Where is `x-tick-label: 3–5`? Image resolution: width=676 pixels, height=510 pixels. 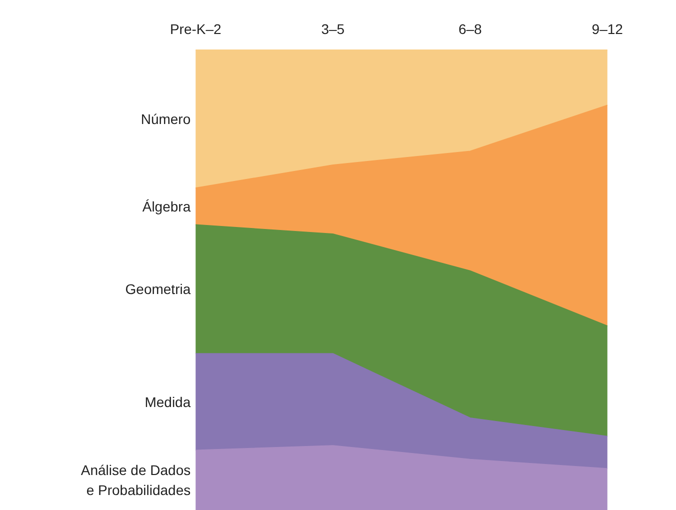 x-tick-label: 3–5 is located at coordinates (333, 29).